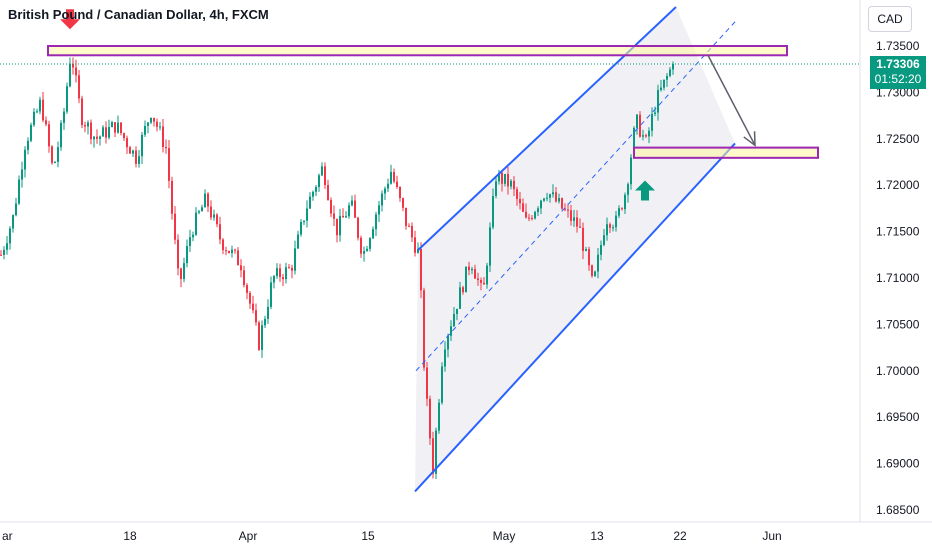  What do you see at coordinates (680, 536) in the screenshot?
I see `x-tick-label: 22` at bounding box center [680, 536].